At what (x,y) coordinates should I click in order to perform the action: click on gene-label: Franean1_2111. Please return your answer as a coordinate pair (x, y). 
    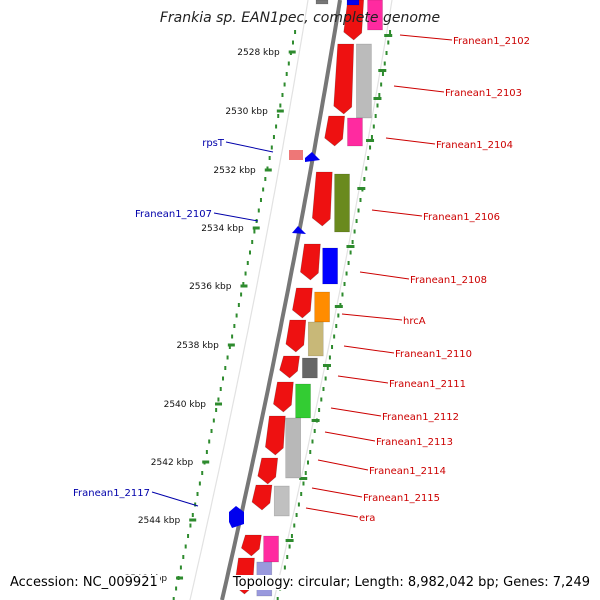
    Looking at the image, I should click on (427, 384).